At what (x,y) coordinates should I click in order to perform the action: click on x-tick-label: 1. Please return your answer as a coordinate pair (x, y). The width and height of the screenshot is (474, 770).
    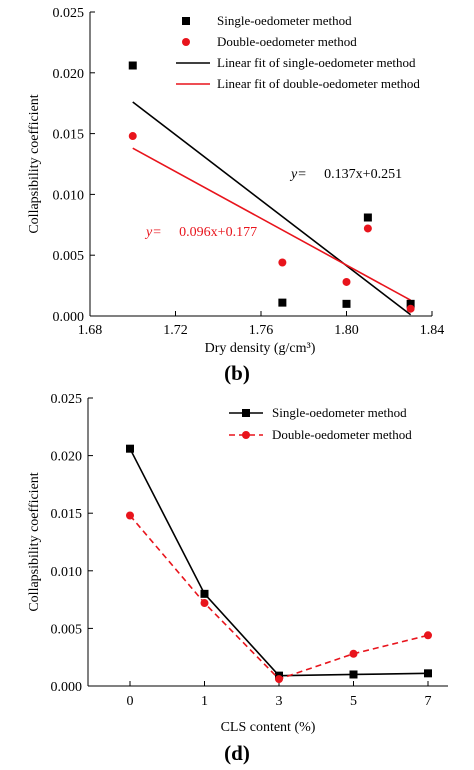
    Looking at the image, I should click on (204, 701).